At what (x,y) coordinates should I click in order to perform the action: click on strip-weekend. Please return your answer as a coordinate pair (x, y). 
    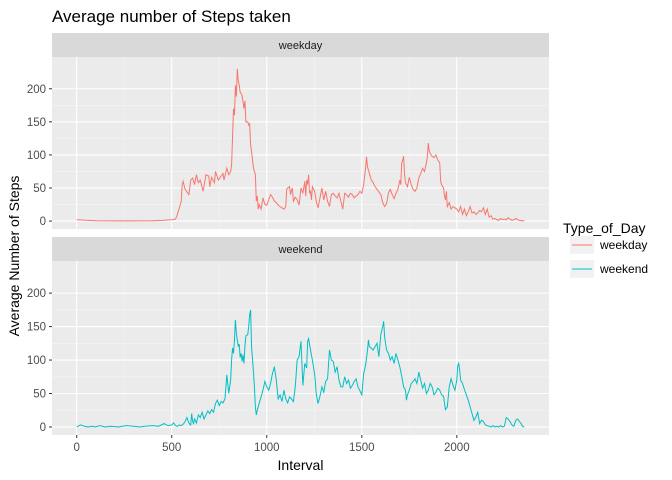
    Looking at the image, I should click on (300, 249).